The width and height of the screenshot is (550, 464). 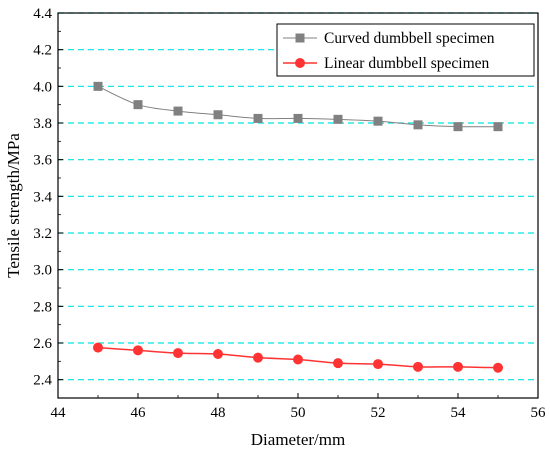 I want to click on y-tick-label: 4.2, so click(x=42, y=51).